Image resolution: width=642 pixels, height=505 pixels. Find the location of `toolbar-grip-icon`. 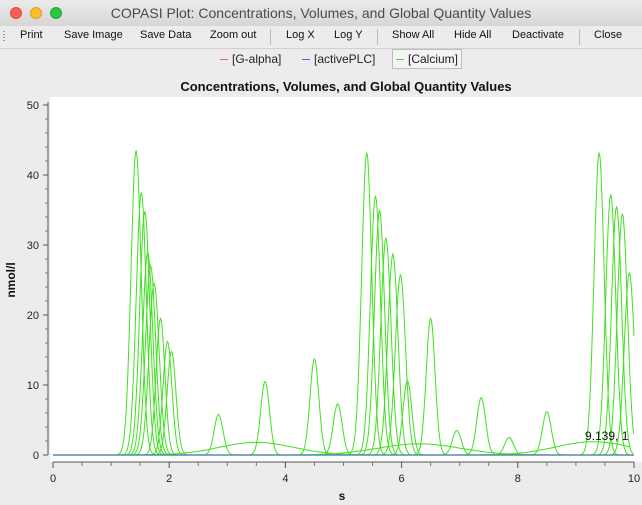

toolbar-grip-icon is located at coordinates (4, 37).